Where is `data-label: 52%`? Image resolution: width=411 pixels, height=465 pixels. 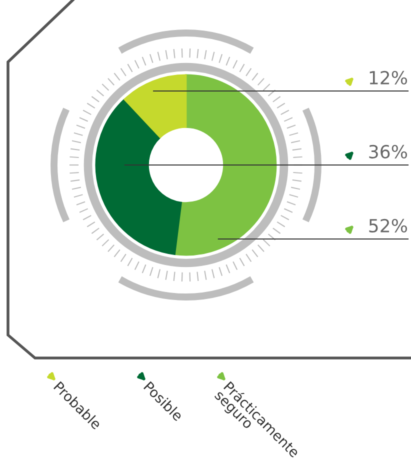
data-label: 52% is located at coordinates (388, 225).